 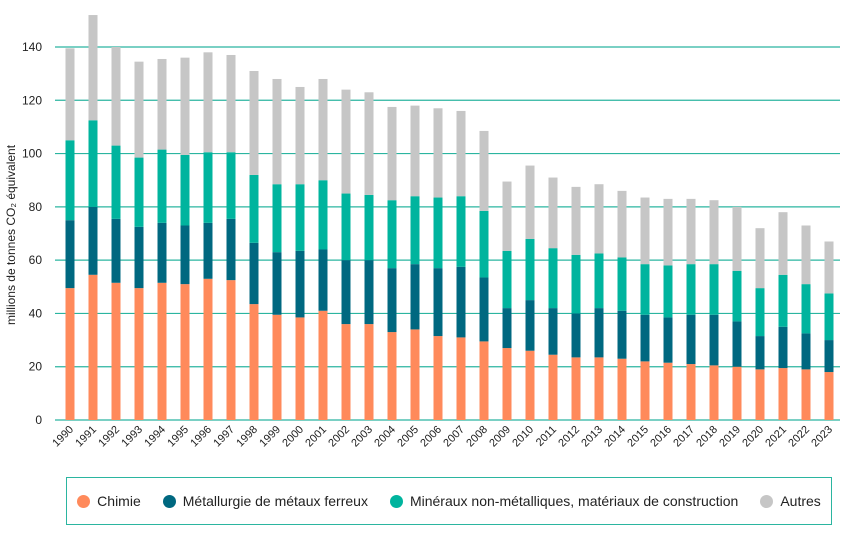 What do you see at coordinates (822, 437) in the screenshot?
I see `x-tick-label: 2023` at bounding box center [822, 437].